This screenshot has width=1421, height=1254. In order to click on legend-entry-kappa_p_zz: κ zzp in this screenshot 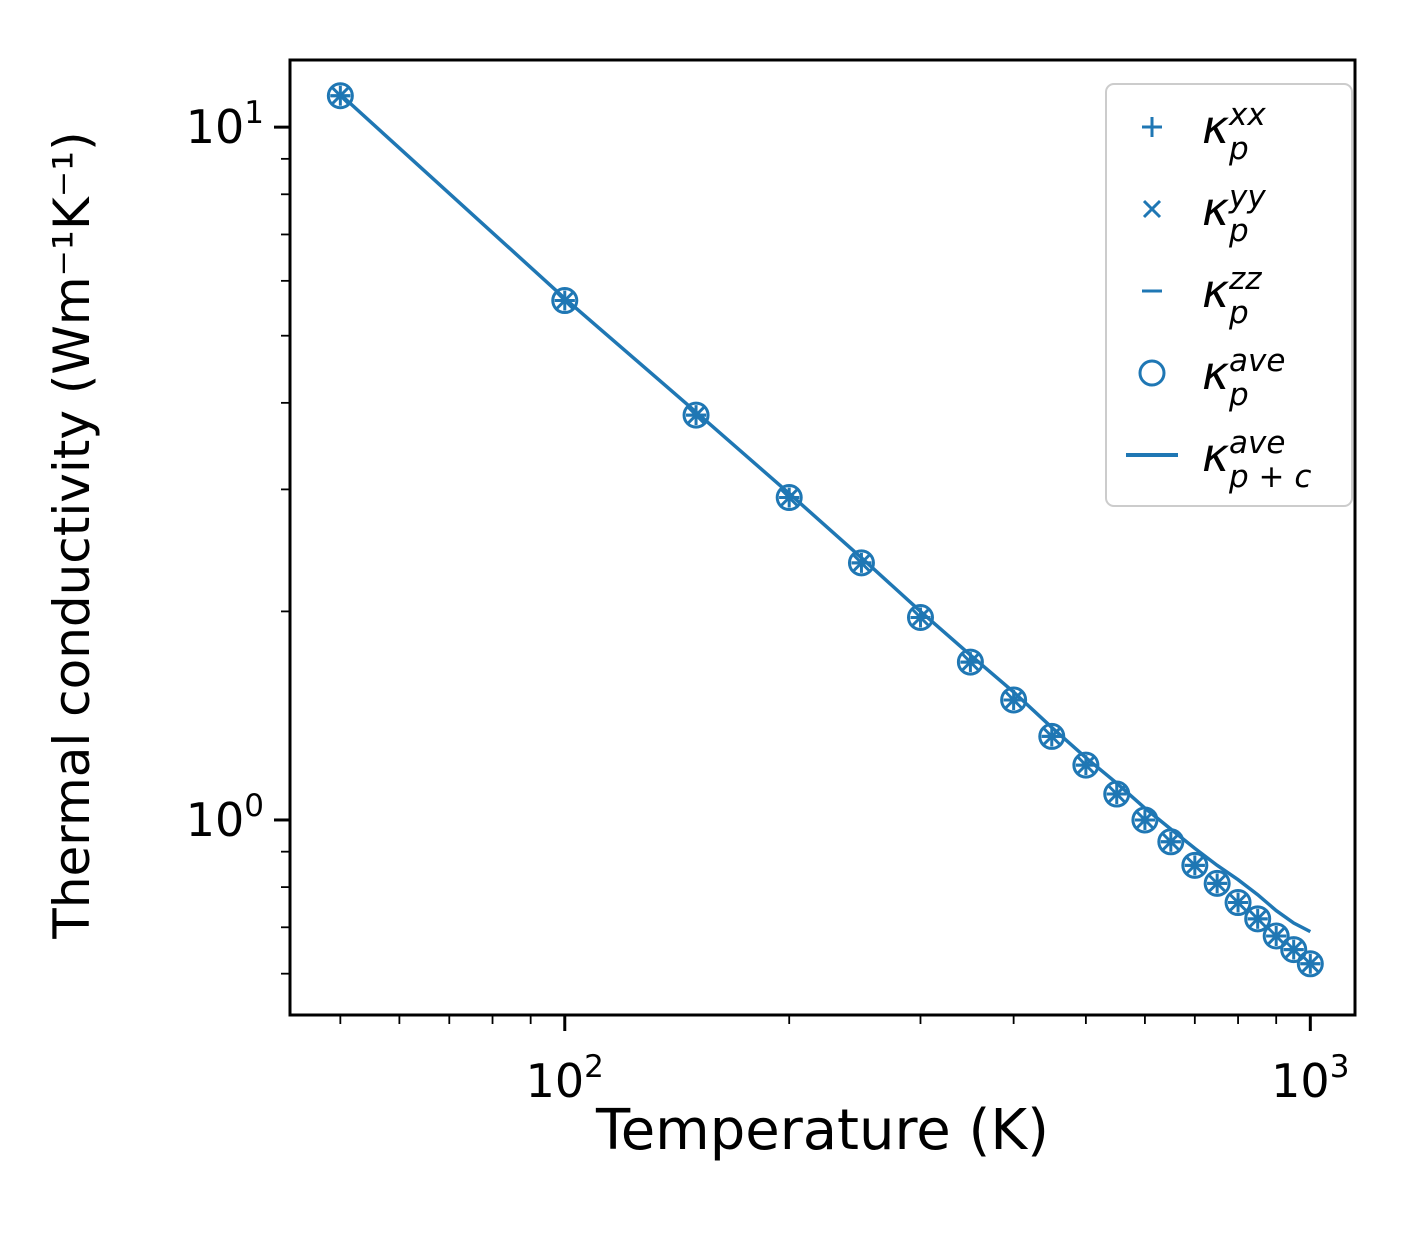, I will do `click(1202, 296)`.